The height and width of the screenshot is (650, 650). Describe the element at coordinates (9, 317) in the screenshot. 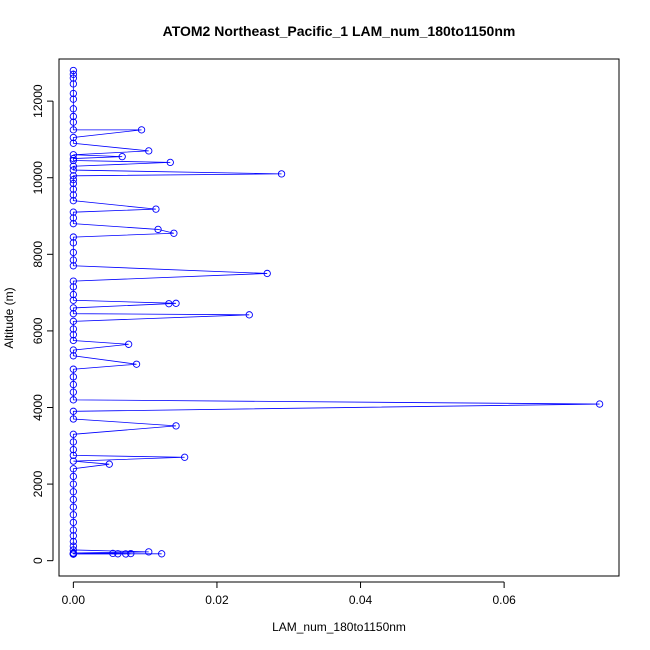

I see `y-axis-label: Altitude (m)` at that location.